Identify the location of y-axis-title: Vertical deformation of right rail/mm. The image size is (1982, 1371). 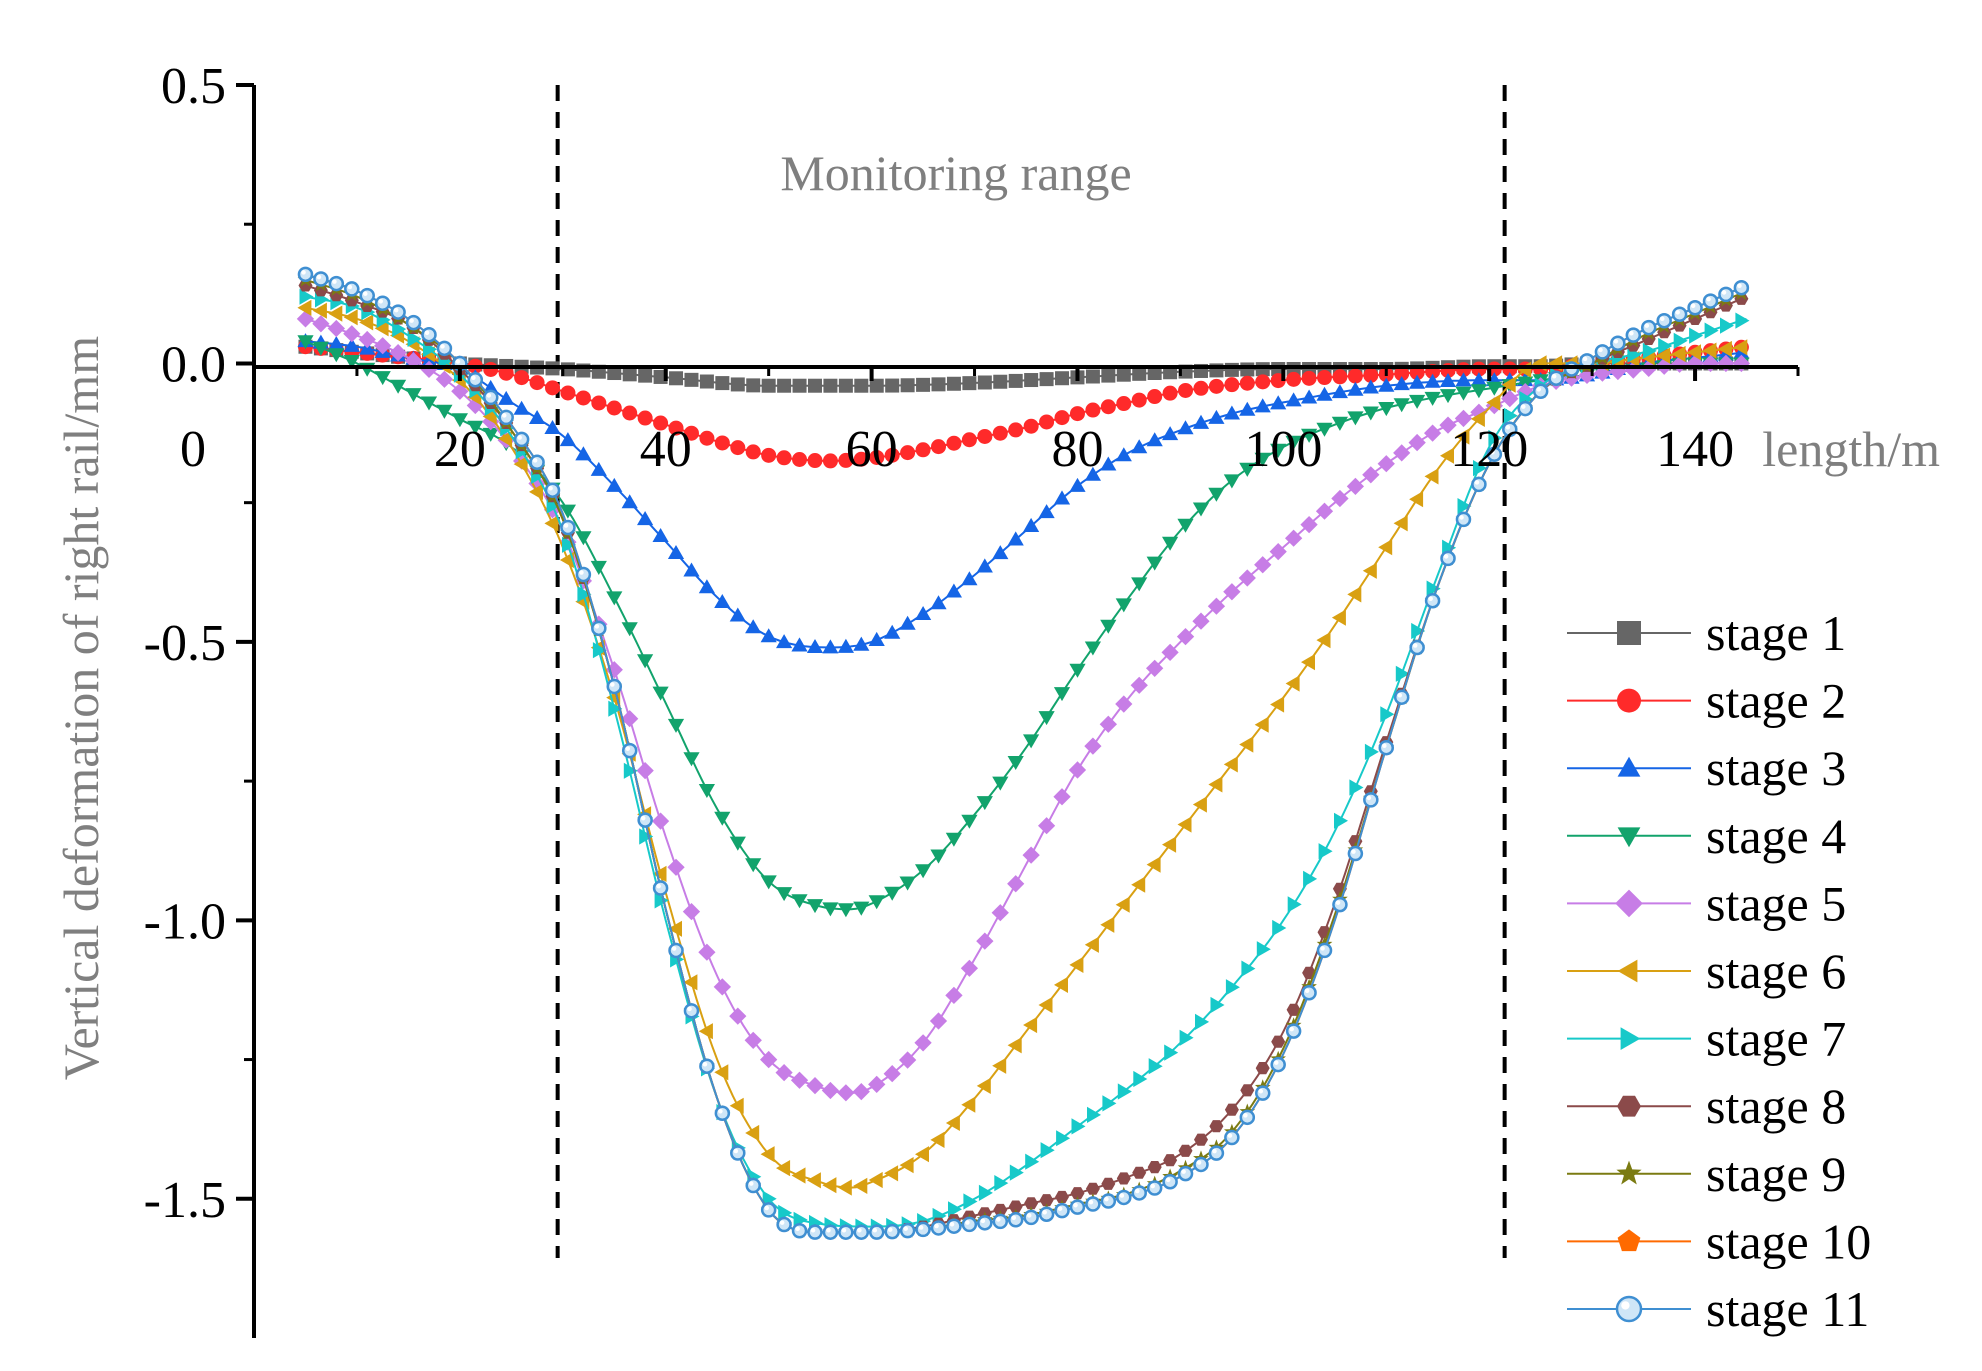
(81, 708).